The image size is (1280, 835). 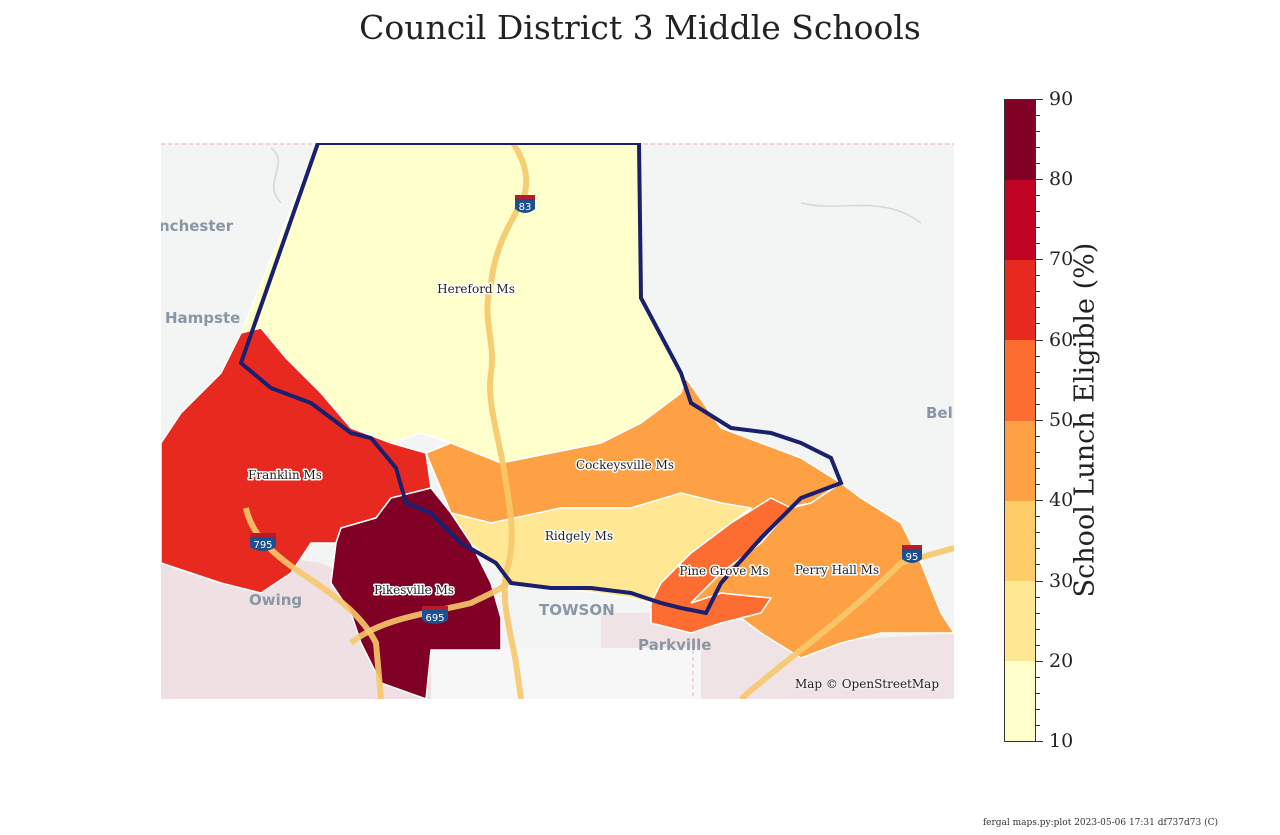 I want to click on place-label-parkville: Parkville, so click(x=674, y=645).